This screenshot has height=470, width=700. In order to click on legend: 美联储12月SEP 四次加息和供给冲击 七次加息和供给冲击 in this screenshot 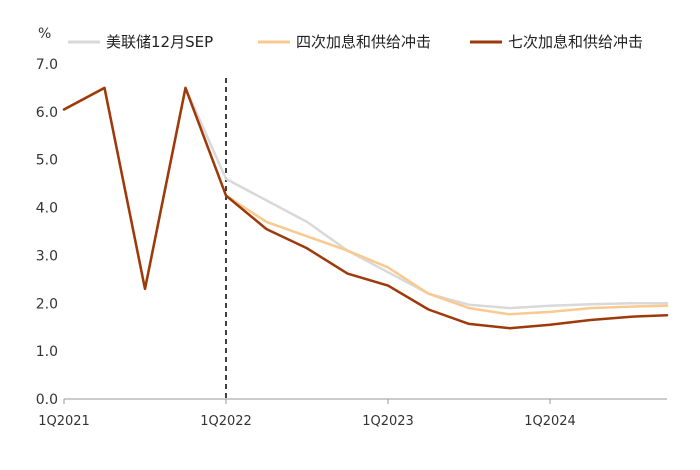, I will do `click(355, 42)`.